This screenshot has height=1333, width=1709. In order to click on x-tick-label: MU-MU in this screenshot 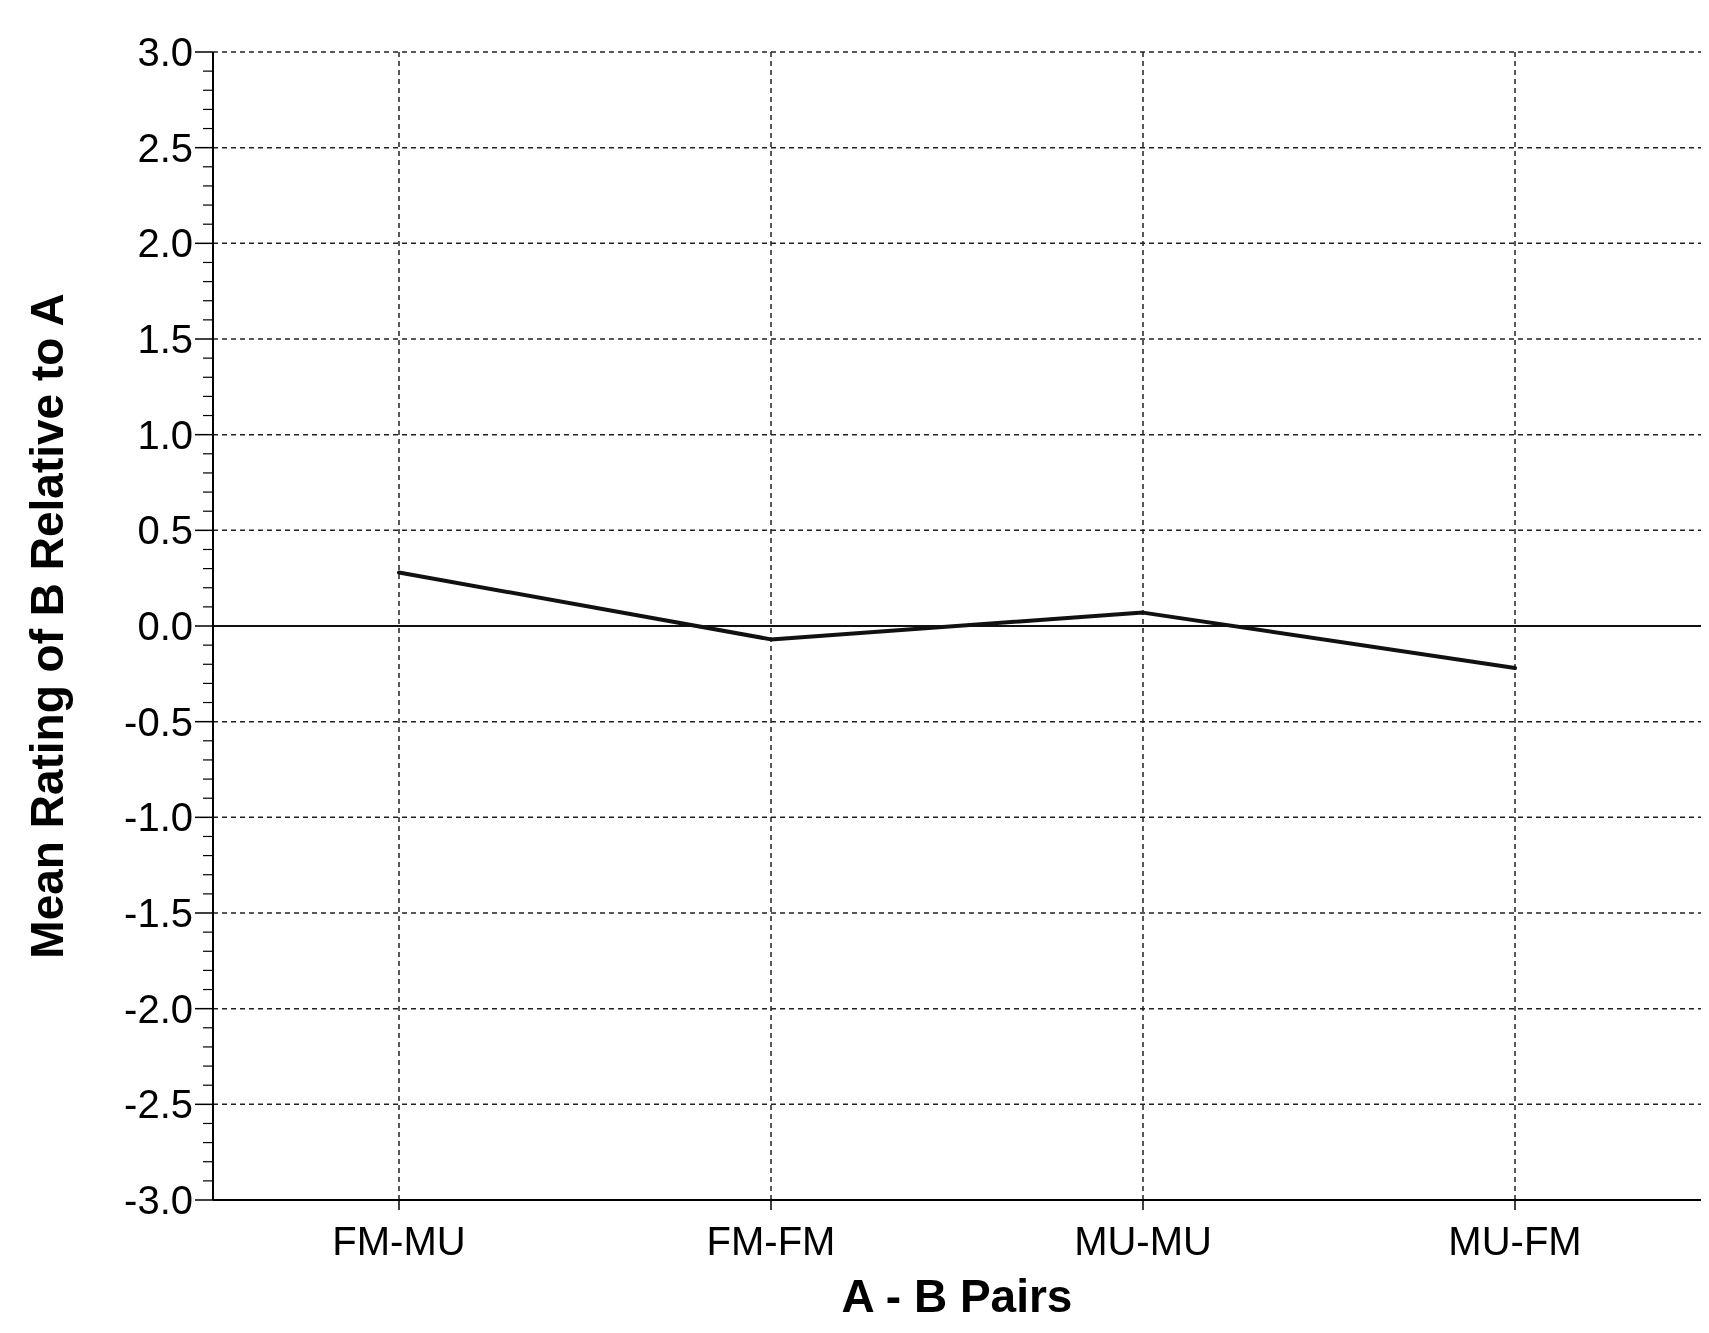, I will do `click(1143, 1241)`.